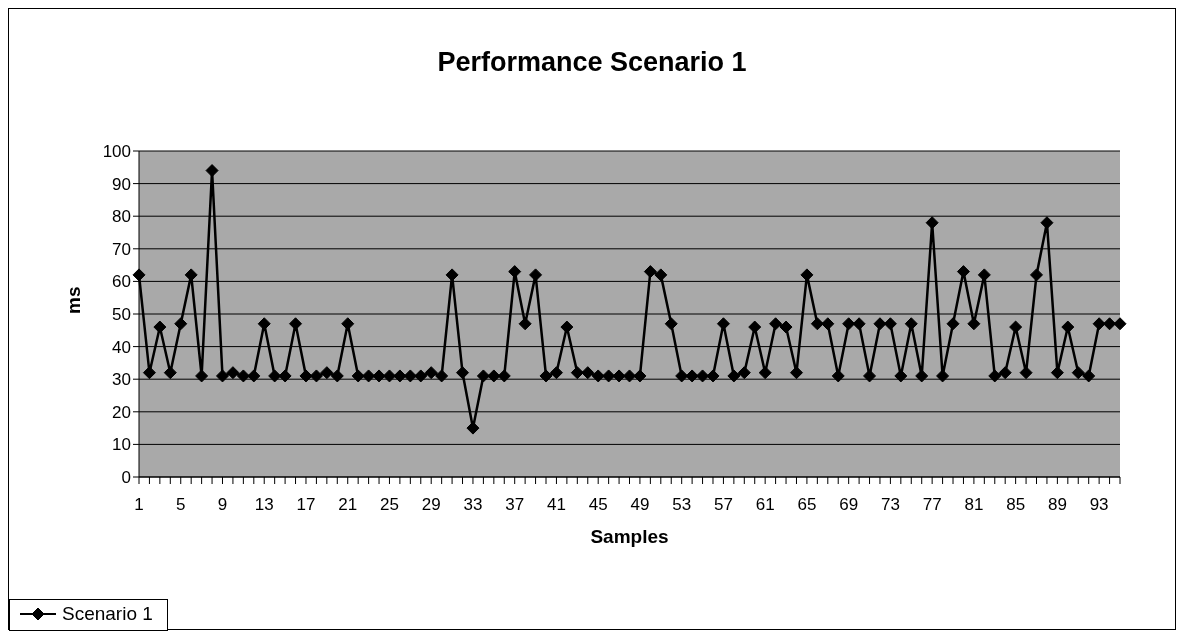 The image size is (1184, 638). What do you see at coordinates (807, 505) in the screenshot?
I see `x-tick-label: 65` at bounding box center [807, 505].